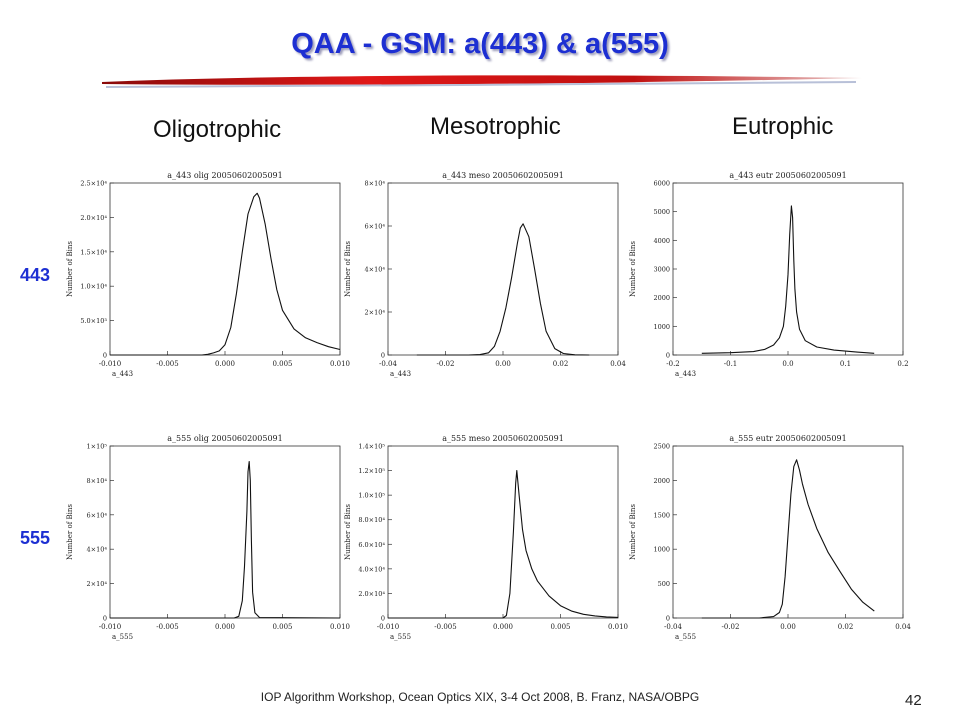 This screenshot has width=960, height=720. I want to click on y-tick-label: 5000, so click(661, 212).